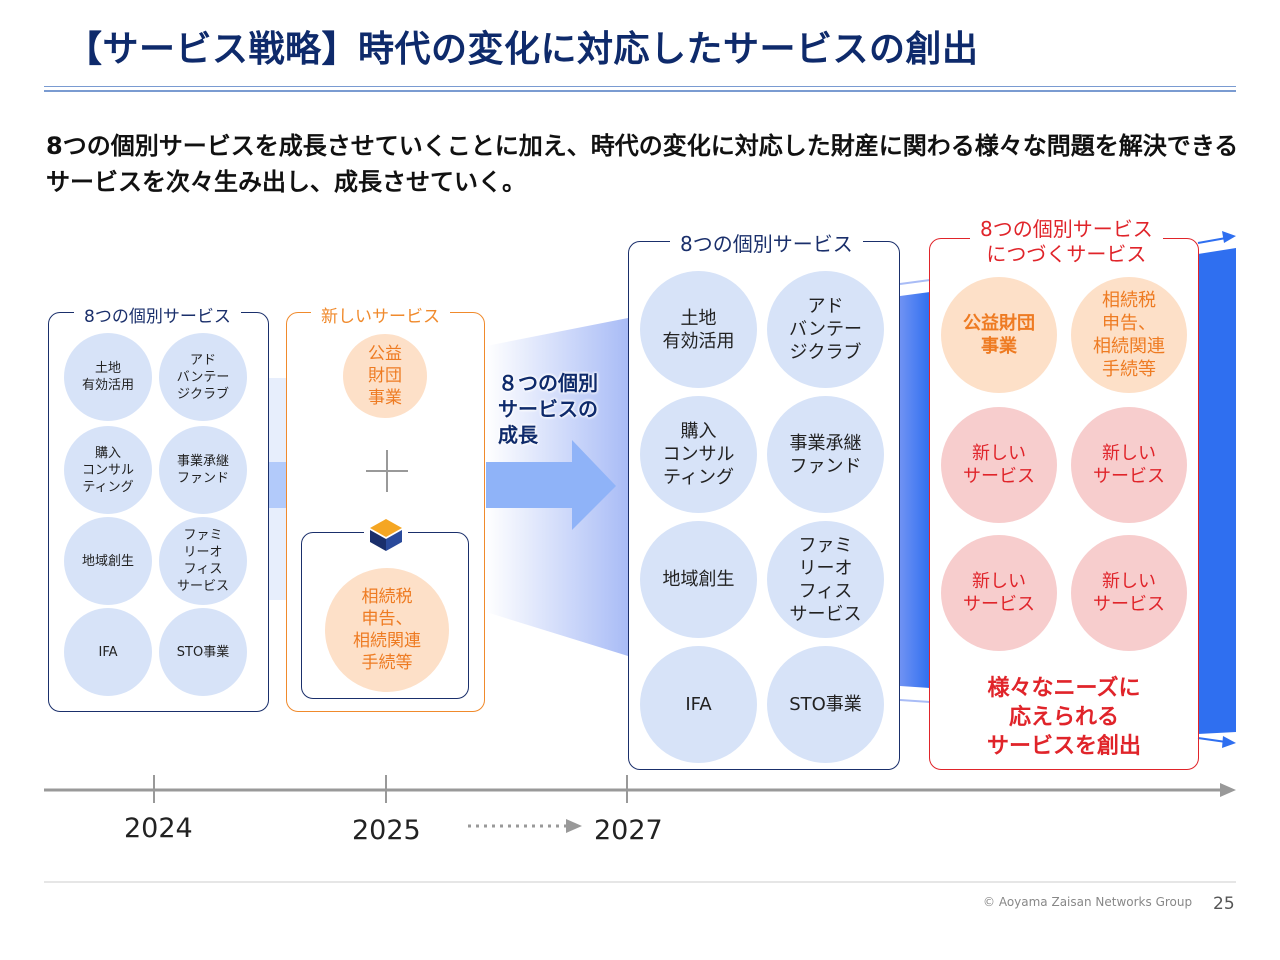 The image size is (1280, 960). I want to click on gridNext-service-1: 公益財団 事業, so click(999, 335).